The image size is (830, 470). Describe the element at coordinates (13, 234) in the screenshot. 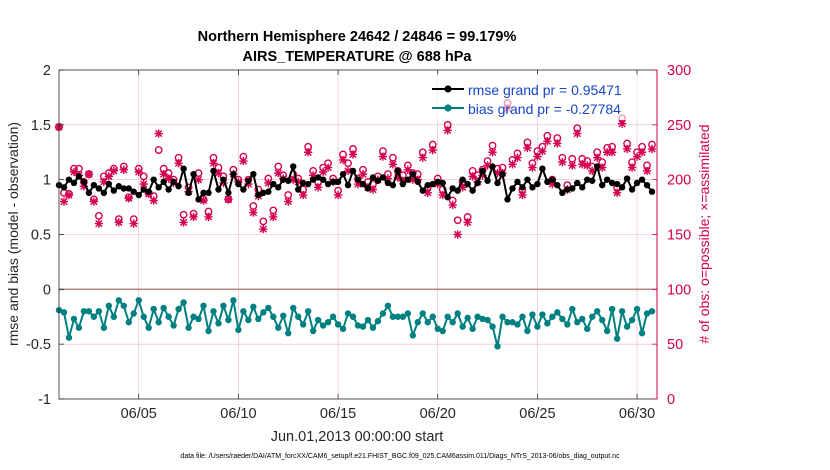

I see `y-axis-label: rmse and bias (model - observation)` at that location.